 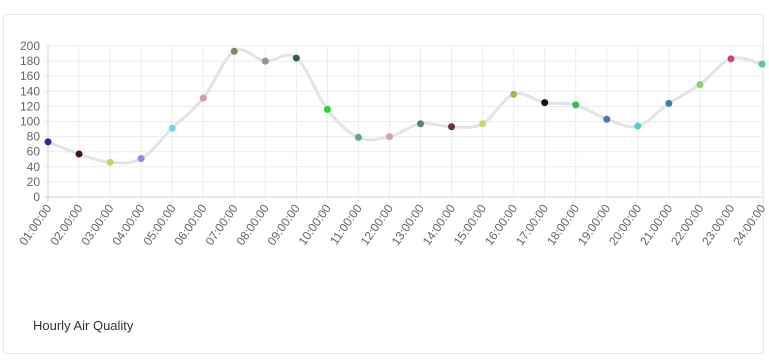 What do you see at coordinates (36, 197) in the screenshot?
I see `y-tick-label: 0` at bounding box center [36, 197].